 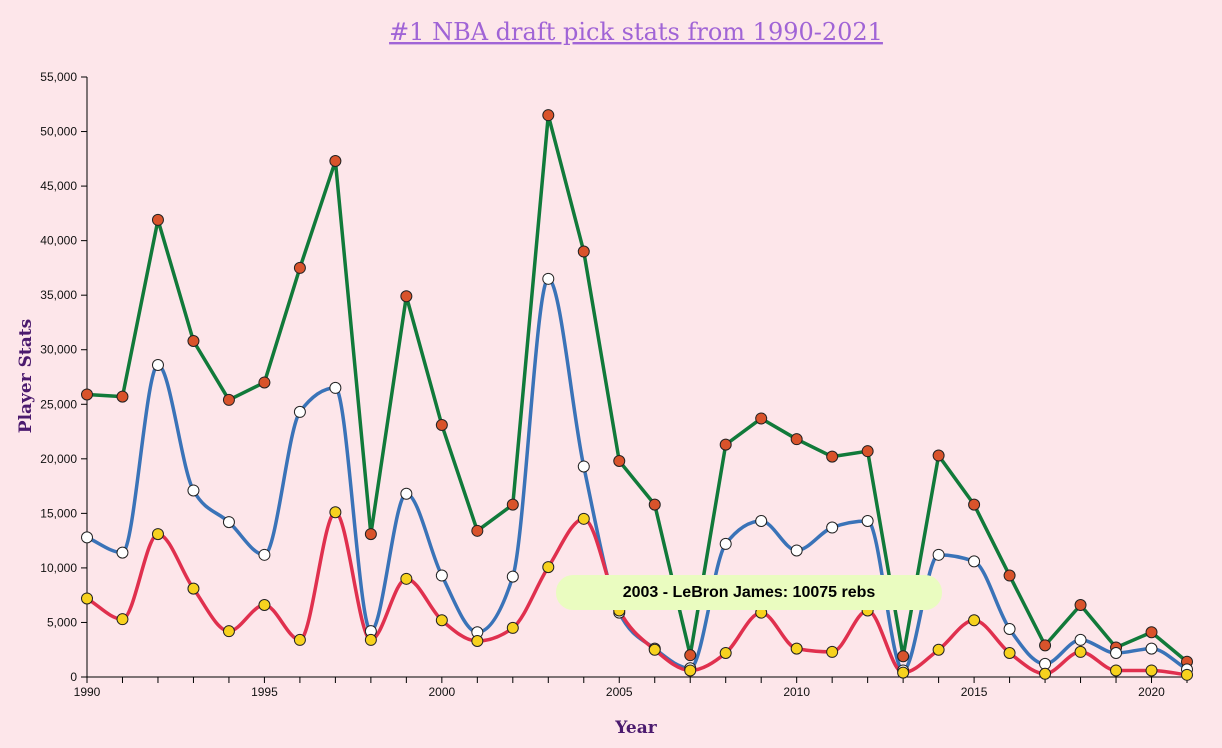 What do you see at coordinates (62, 622) in the screenshot?
I see `y-tick-label: 5,000` at bounding box center [62, 622].